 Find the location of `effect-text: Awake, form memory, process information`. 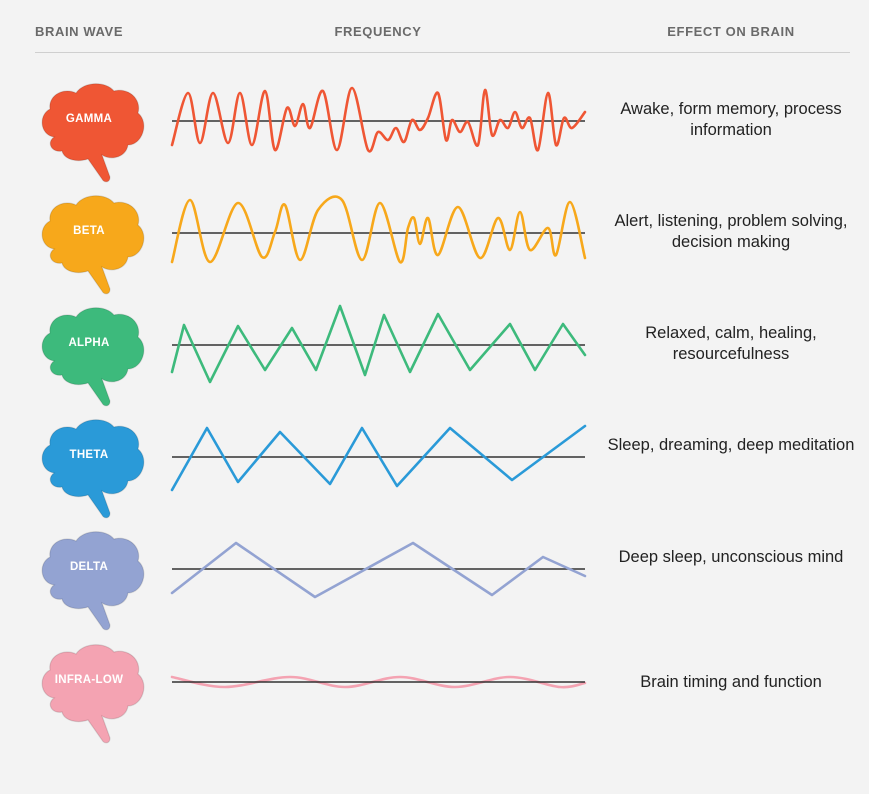

effect-text: Awake, form memory, process information is located at coordinates (731, 119).